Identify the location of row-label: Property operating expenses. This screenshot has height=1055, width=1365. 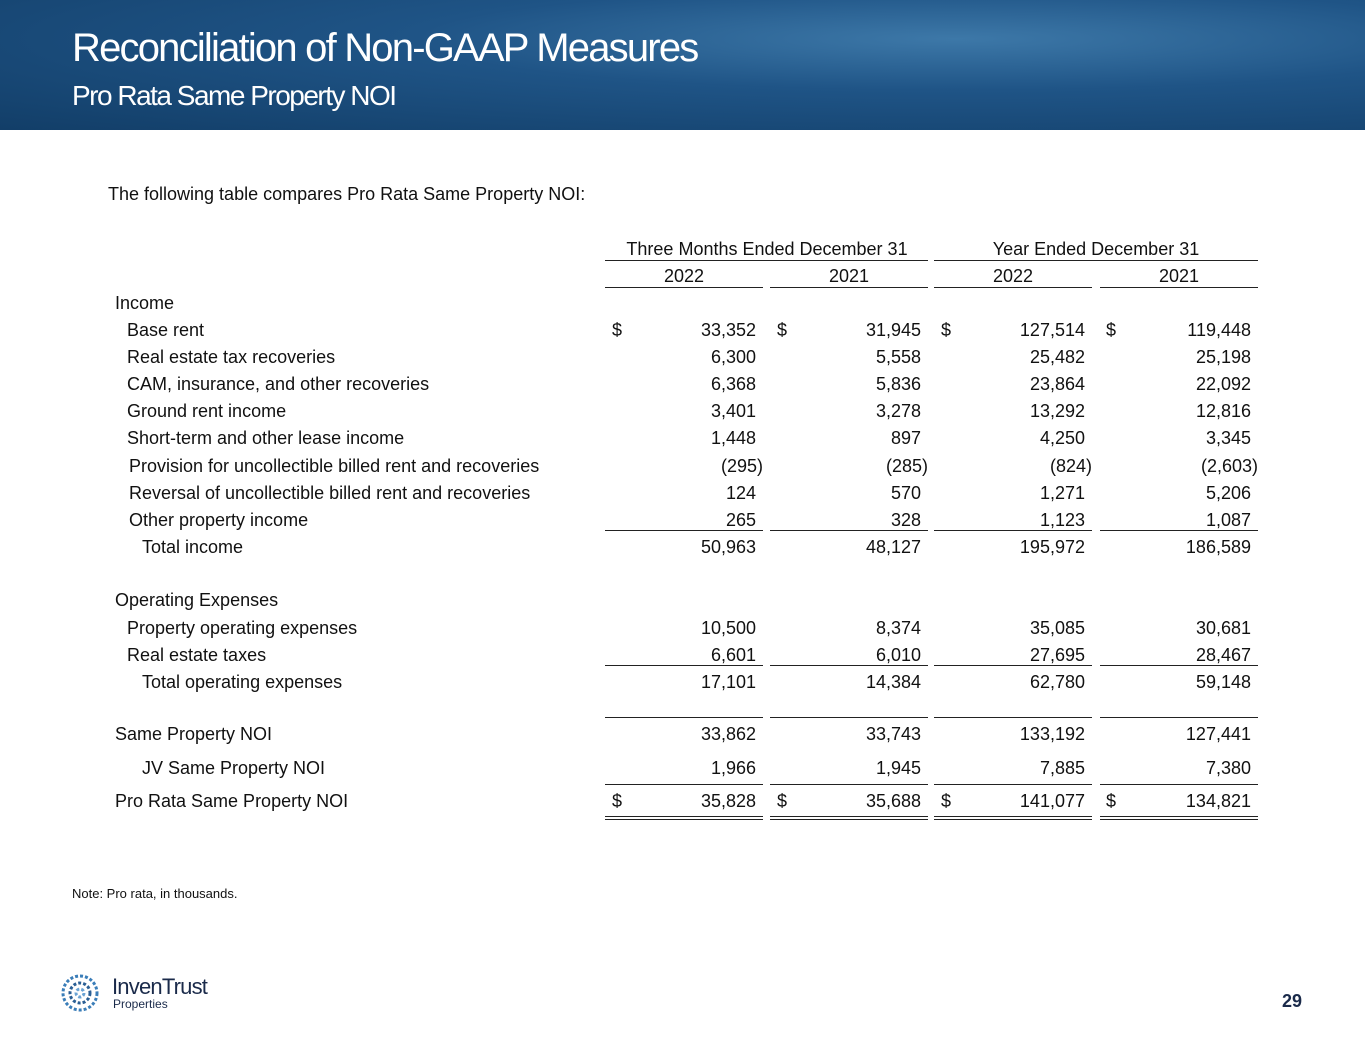
(242, 628).